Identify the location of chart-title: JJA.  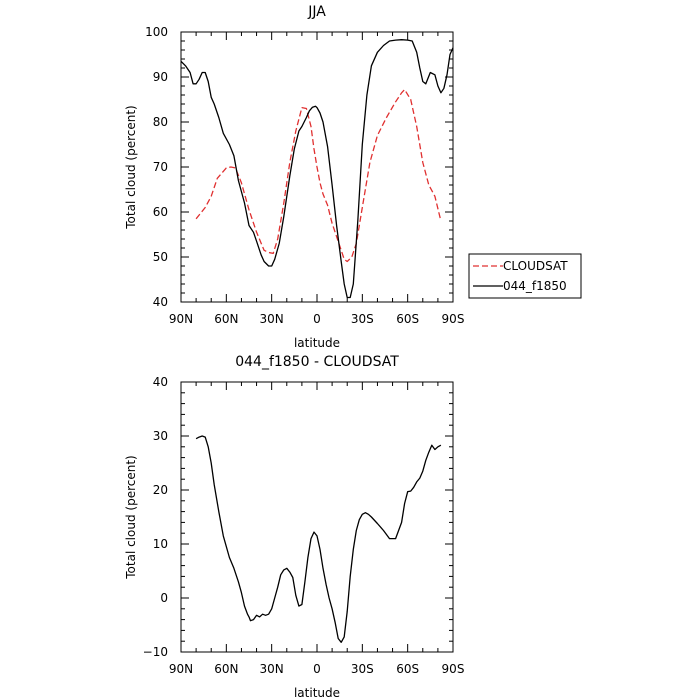
(316, 12).